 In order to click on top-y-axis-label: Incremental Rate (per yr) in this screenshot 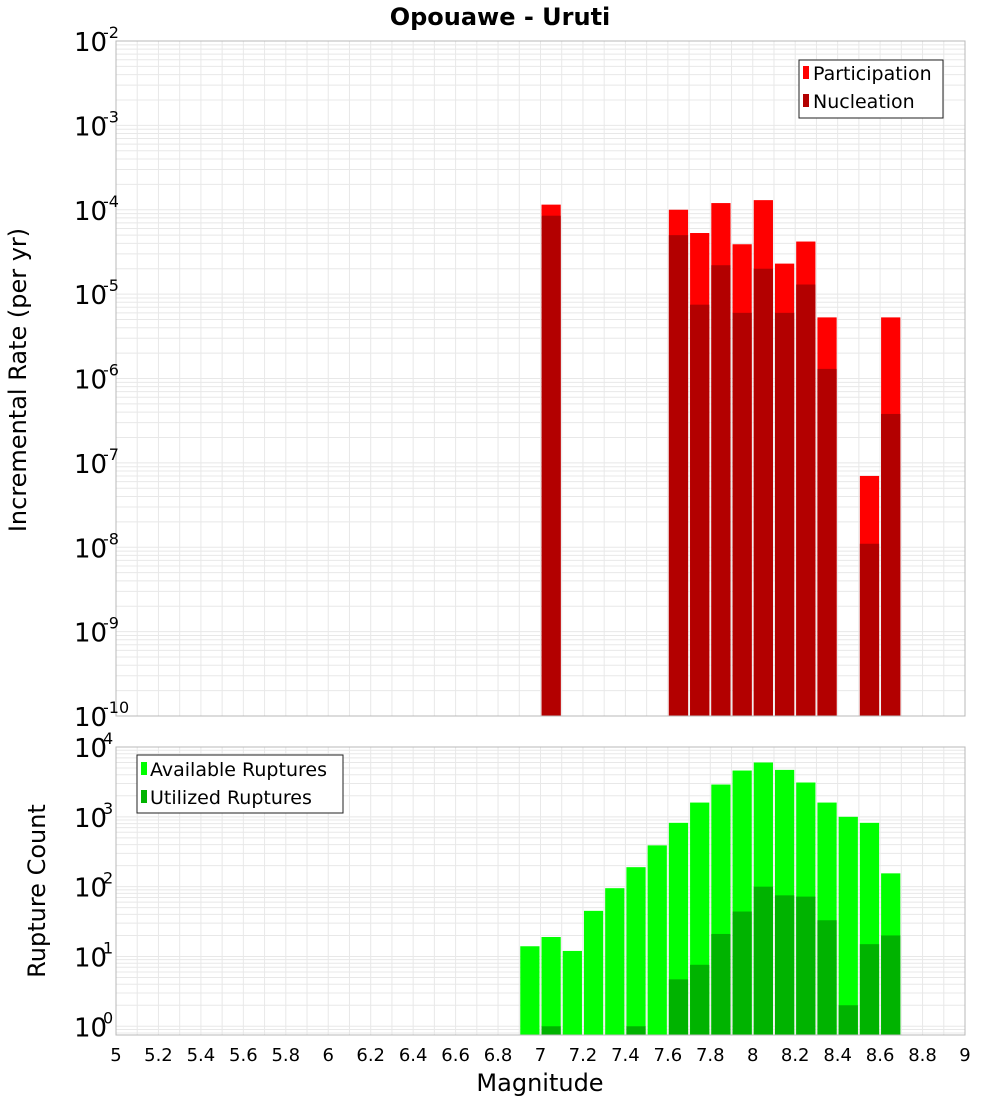, I will do `click(18, 380)`.